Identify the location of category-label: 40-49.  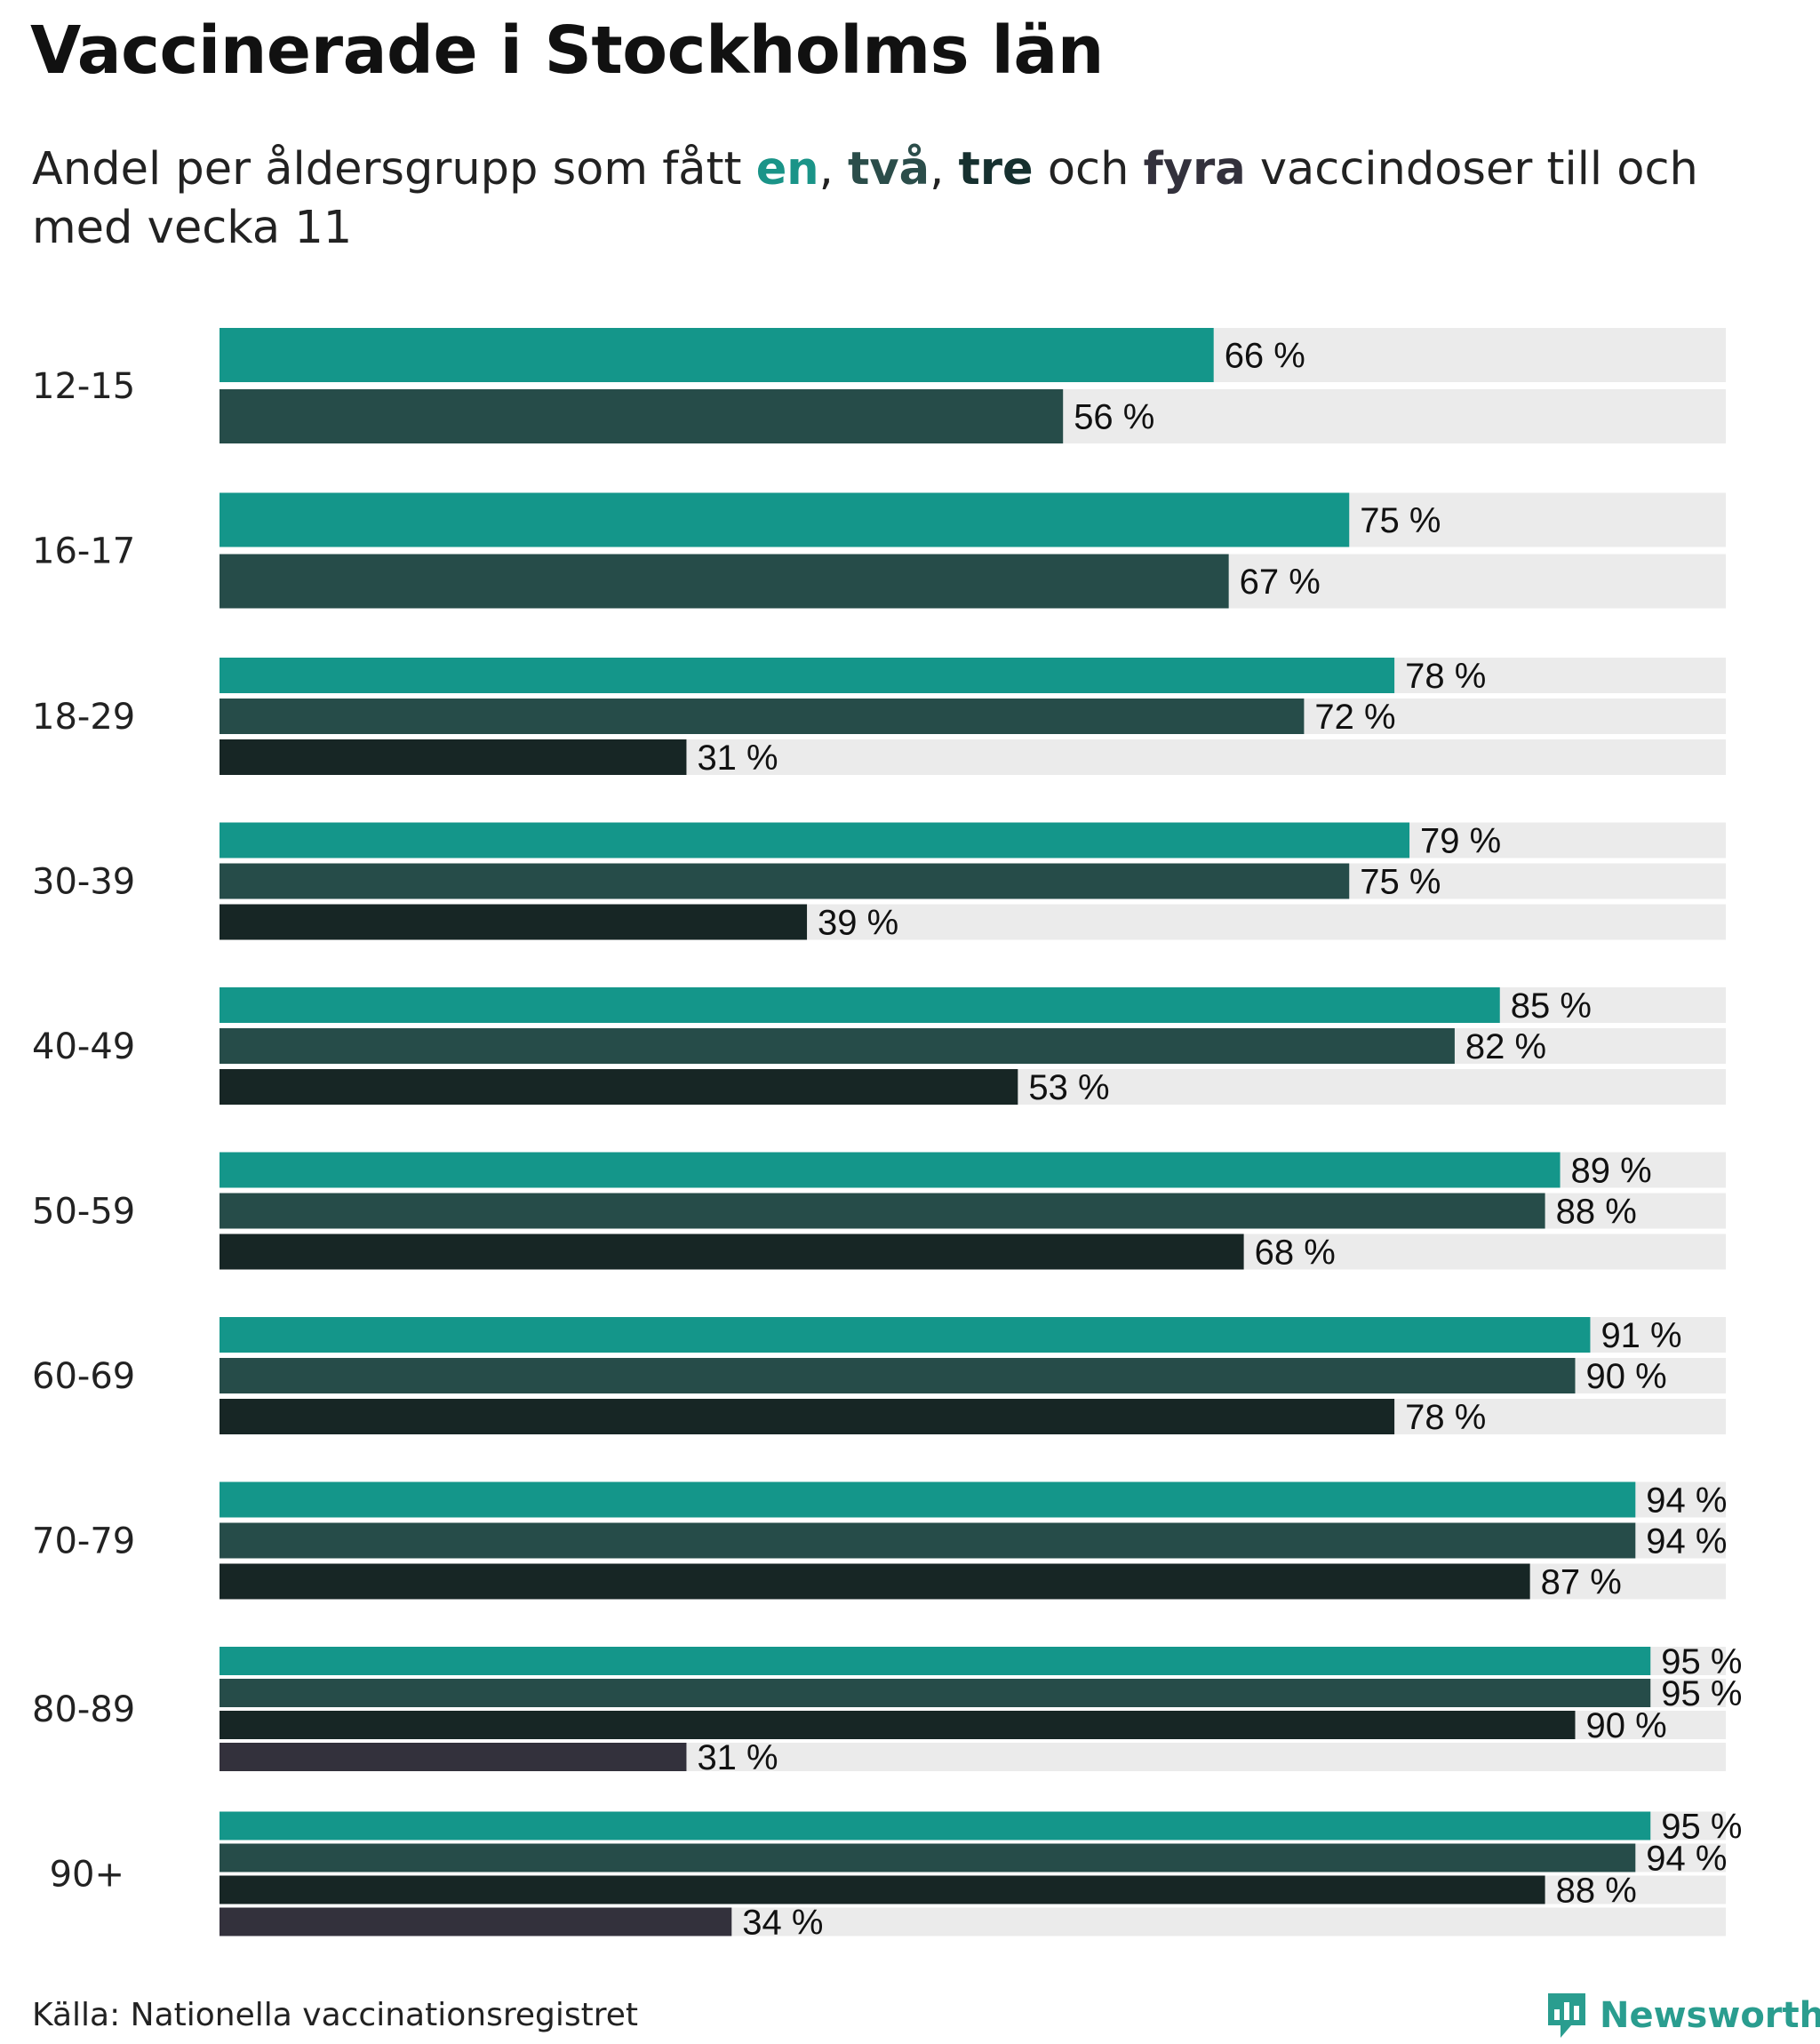
(83, 1046).